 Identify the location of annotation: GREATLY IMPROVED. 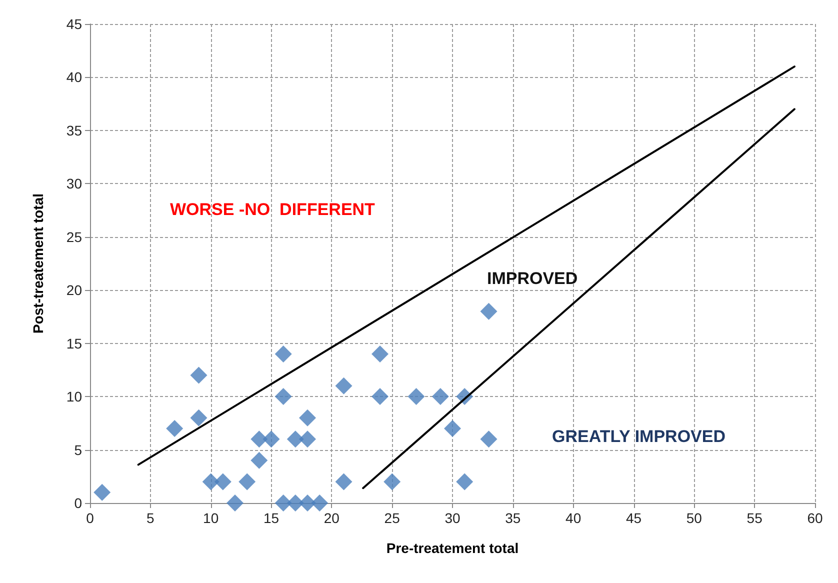
(639, 436).